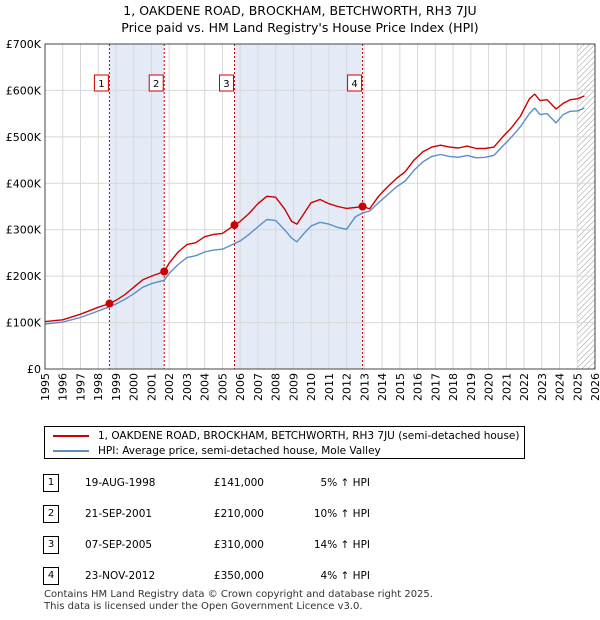  Describe the element at coordinates (238, 576) in the screenshot. I see `sale-price: £350,000` at that location.